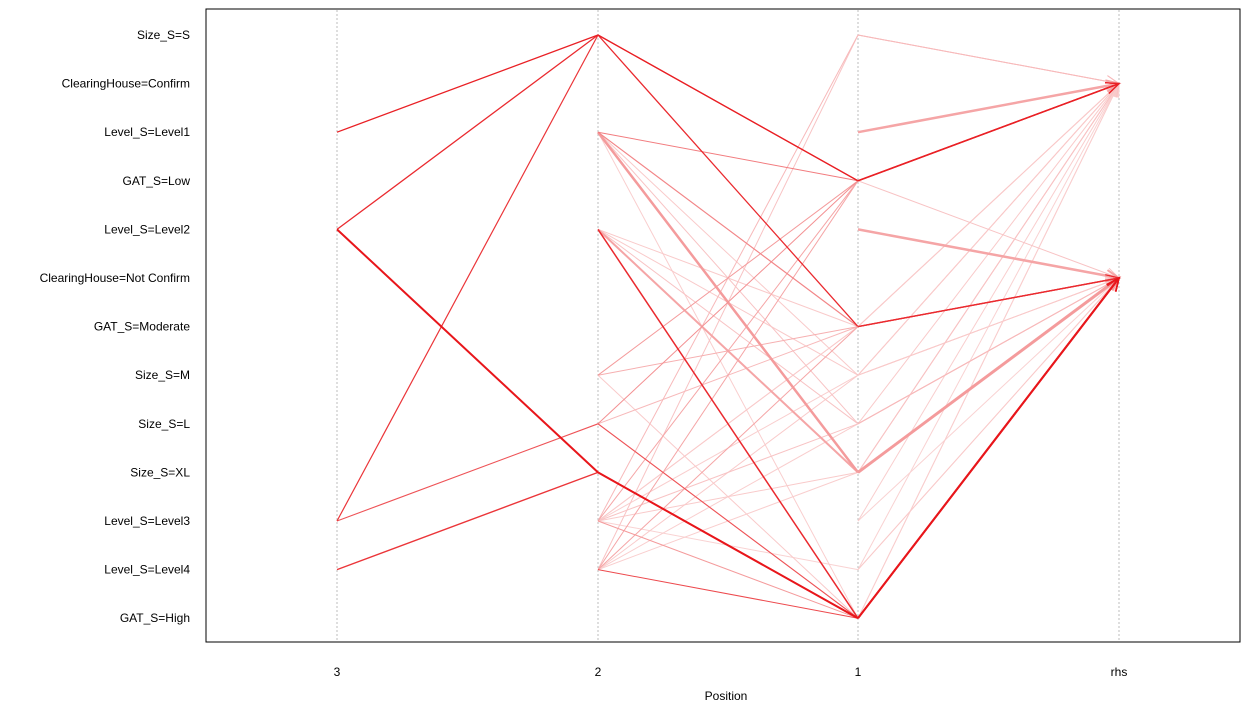 The image size is (1244, 709). Describe the element at coordinates (598, 672) in the screenshot. I see `x-tick-label: 2` at that location.